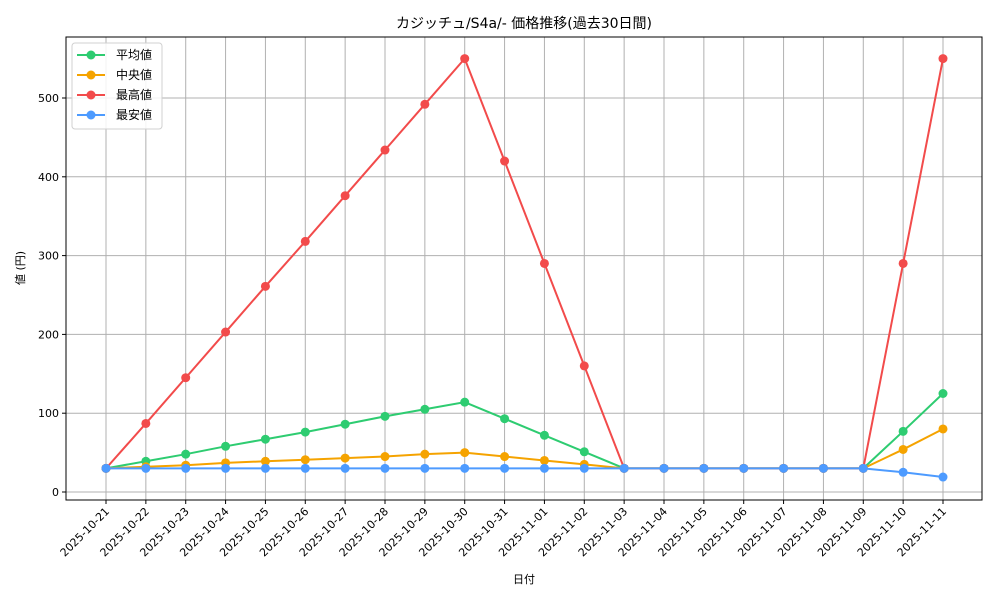  I want to click on legend-box, so click(117, 86).